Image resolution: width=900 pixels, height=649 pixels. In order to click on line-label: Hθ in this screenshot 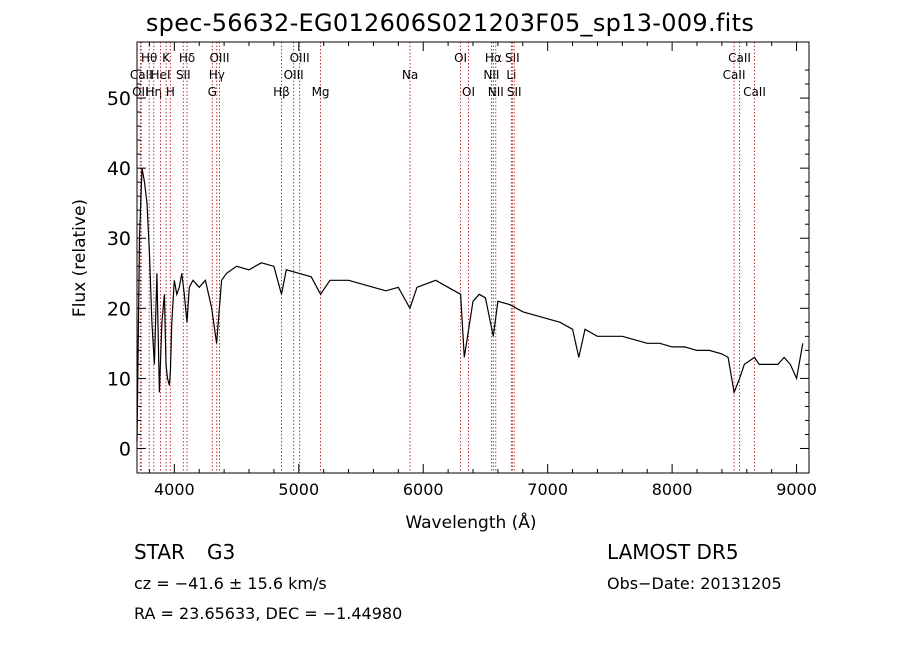, I will do `click(149, 58)`.